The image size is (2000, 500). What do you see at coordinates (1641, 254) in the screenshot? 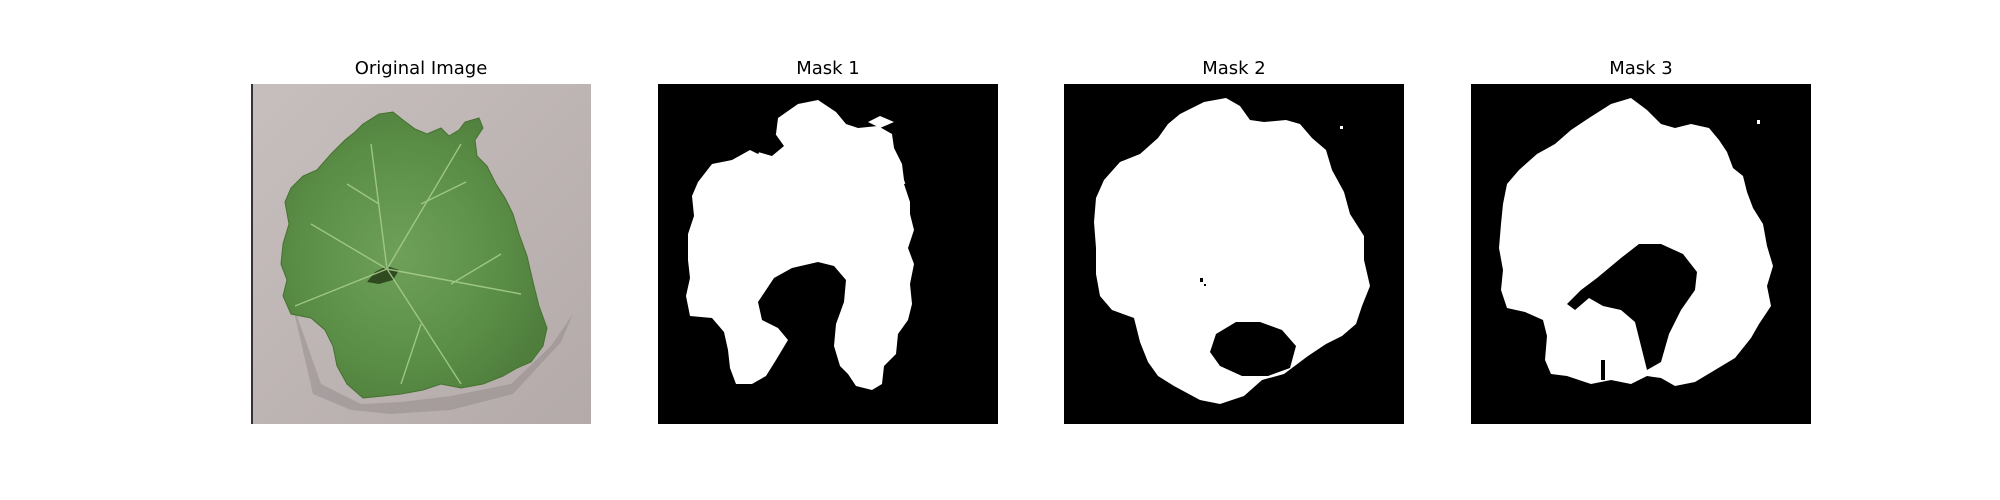
I see `mask-3-image` at bounding box center [1641, 254].